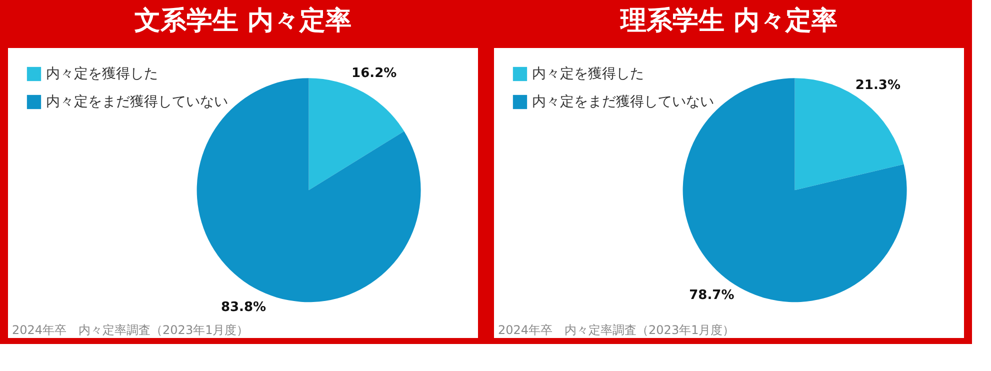  What do you see at coordinates (711, 296) in the screenshot?
I see `data-label: 78.7%` at bounding box center [711, 296].